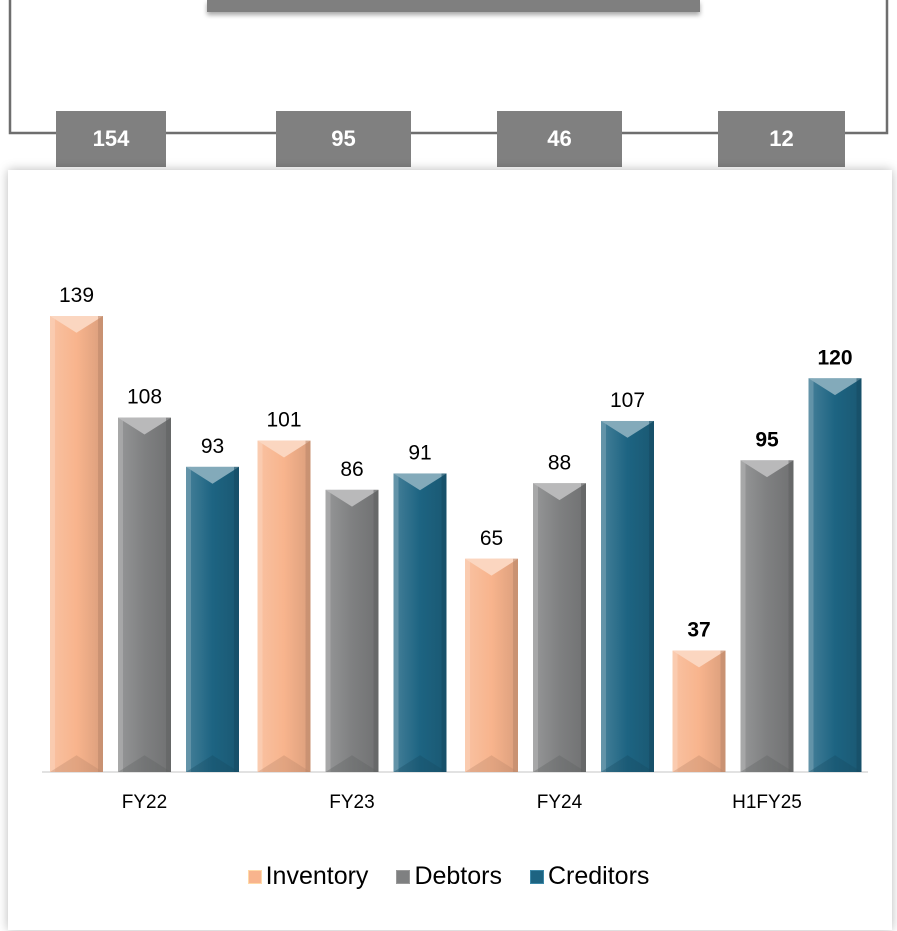 This screenshot has height=931, width=897. I want to click on legend-swatch-inventory, so click(254, 876).